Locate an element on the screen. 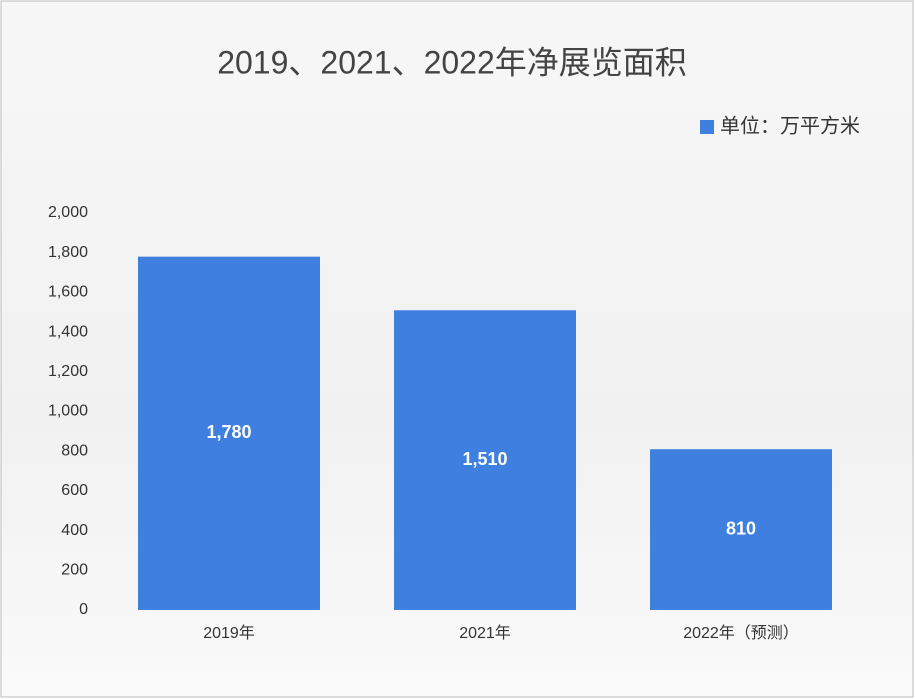 The height and width of the screenshot is (699, 915). y-tick-label: 1,800 is located at coordinates (68, 252).